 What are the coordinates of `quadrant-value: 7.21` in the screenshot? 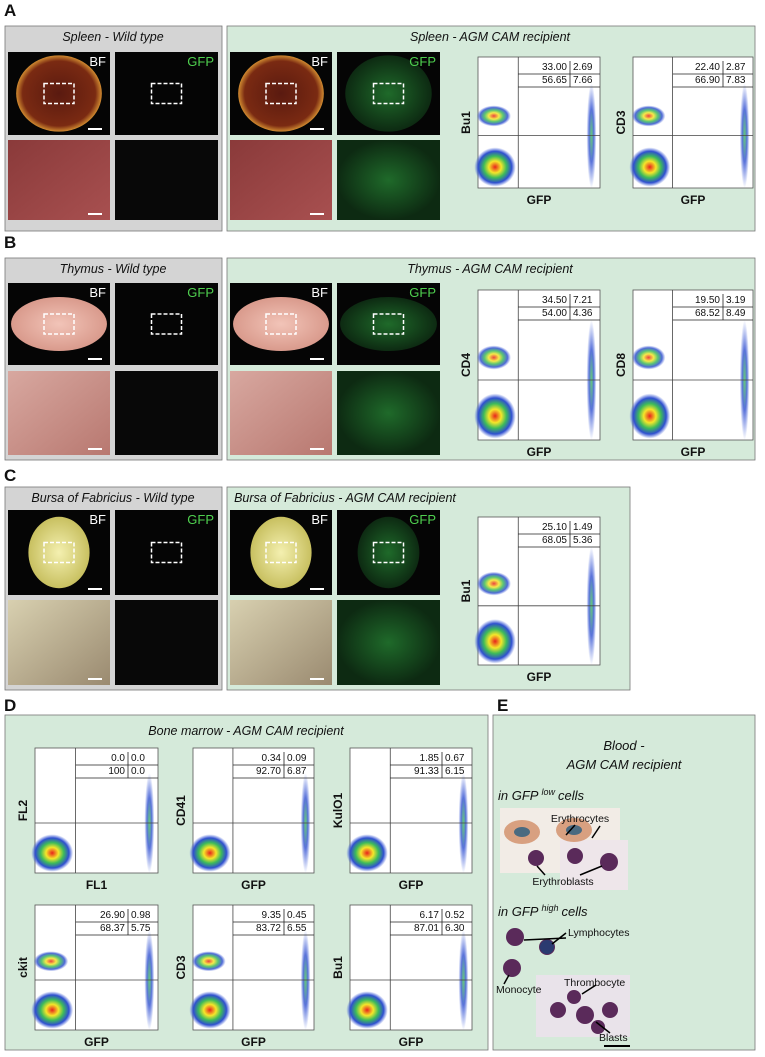 It's located at (583, 300).